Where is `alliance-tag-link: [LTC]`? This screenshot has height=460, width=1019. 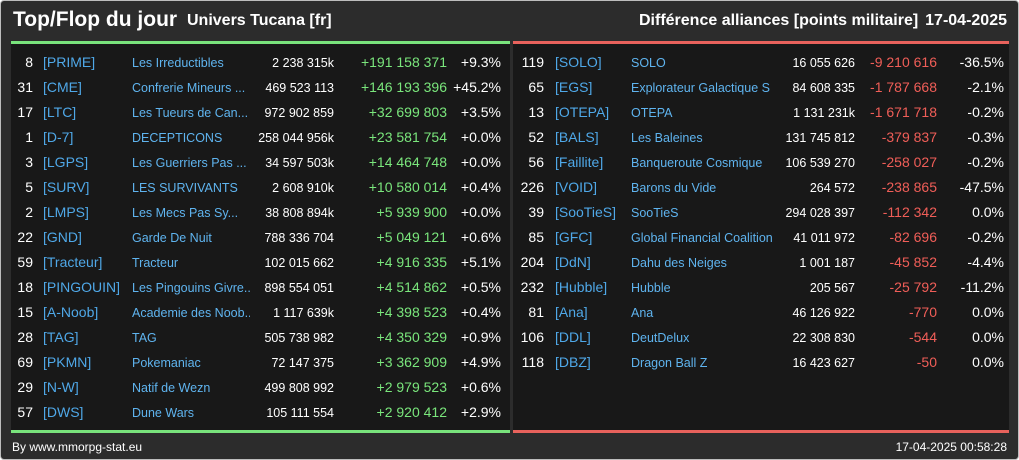
alliance-tag-link: [LTC] is located at coordinates (60, 112).